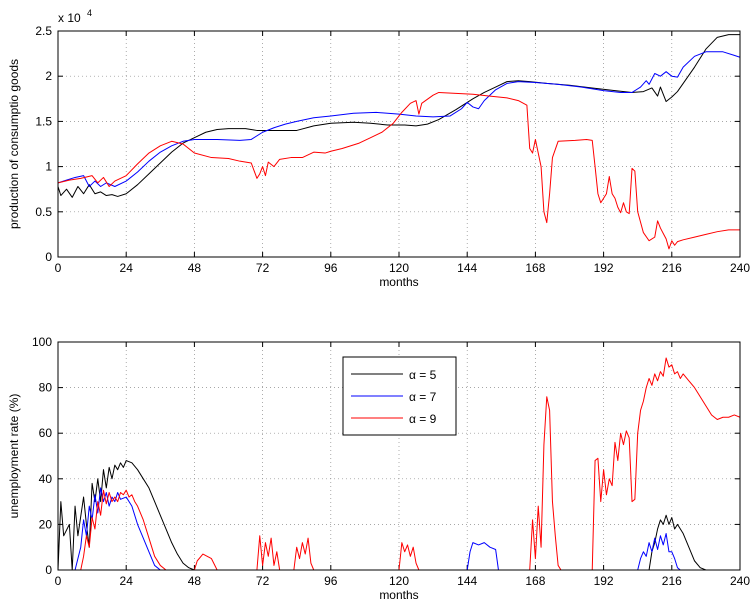 This screenshot has height=607, width=752. Describe the element at coordinates (423, 375) in the screenshot. I see `legend-label-1: α = 5` at that location.